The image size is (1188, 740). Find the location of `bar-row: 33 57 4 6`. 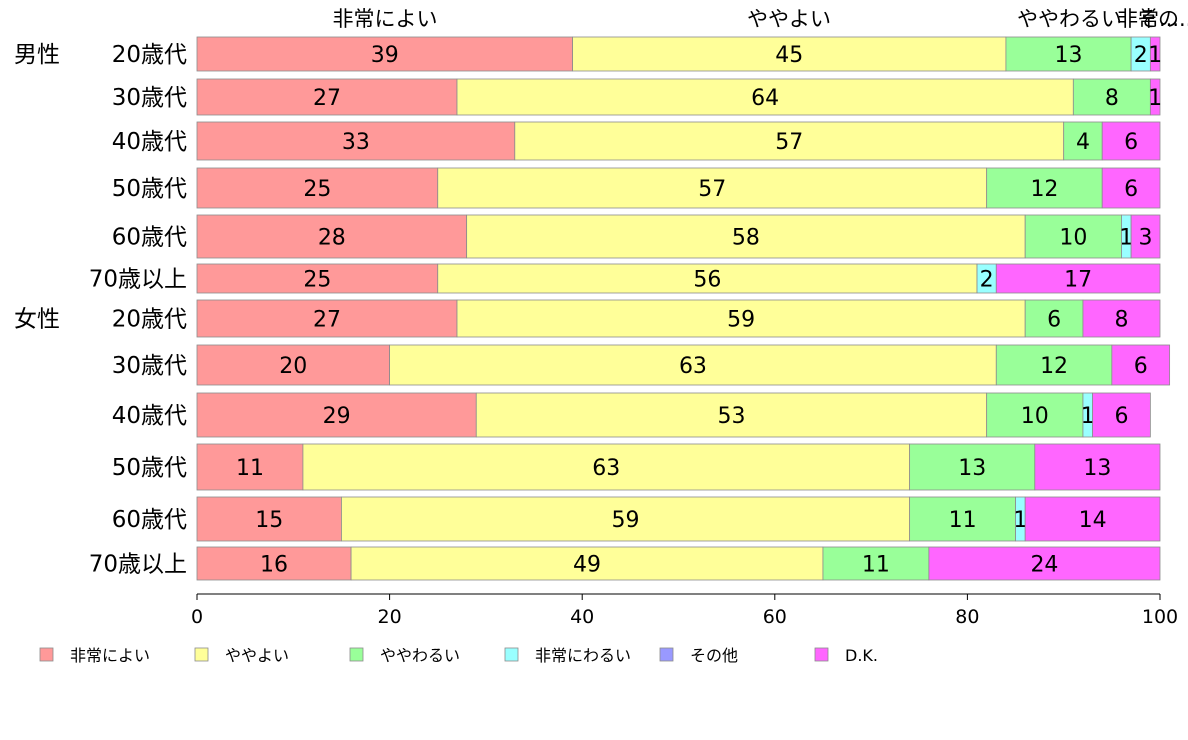

bar-row: 33 57 4 6 is located at coordinates (678, 141).